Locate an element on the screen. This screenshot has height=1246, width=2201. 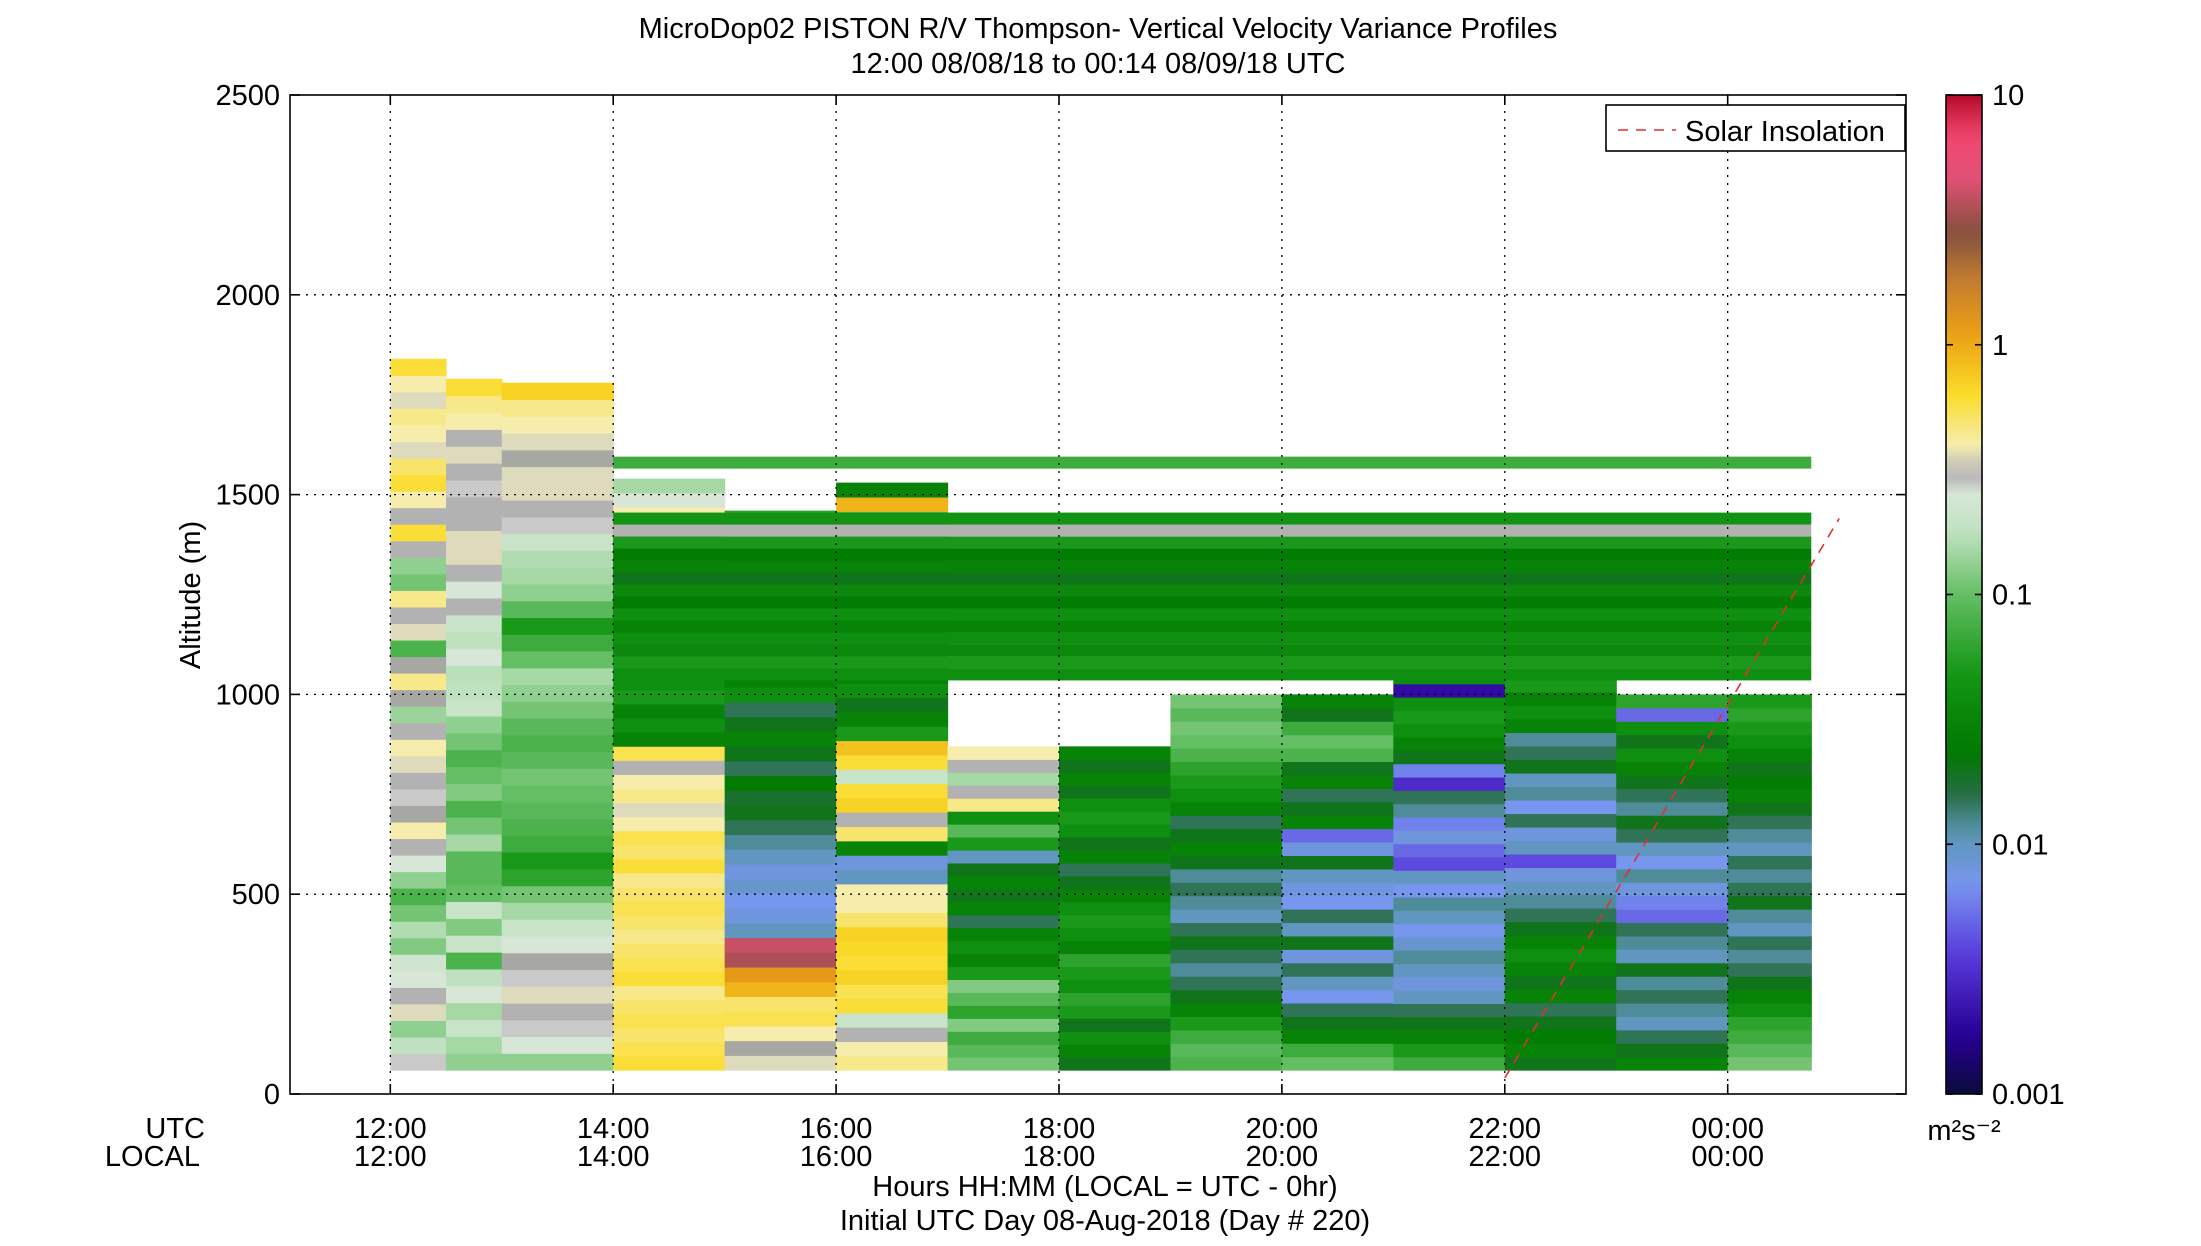
solar-insolation-line is located at coordinates (1672, 798).